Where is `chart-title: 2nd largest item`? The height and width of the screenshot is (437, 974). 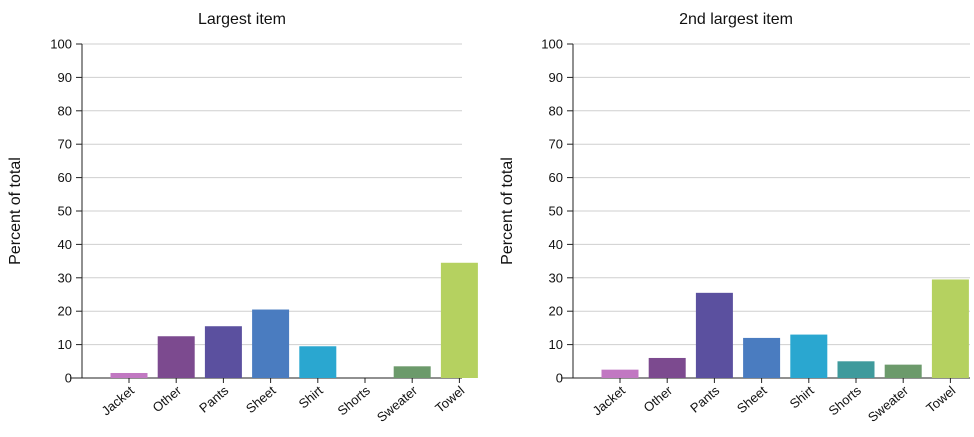 chart-title: 2nd largest item is located at coordinates (736, 19).